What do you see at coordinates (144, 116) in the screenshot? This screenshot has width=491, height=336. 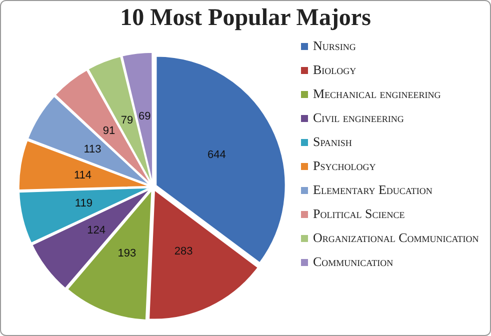 I see `data-label: 69` at bounding box center [144, 116].